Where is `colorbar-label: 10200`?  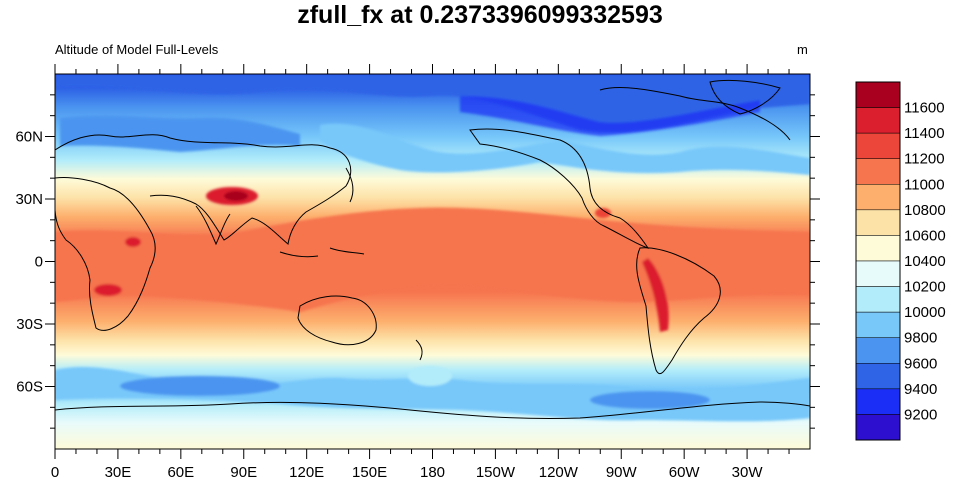 colorbar-label: 10200 is located at coordinates (925, 287).